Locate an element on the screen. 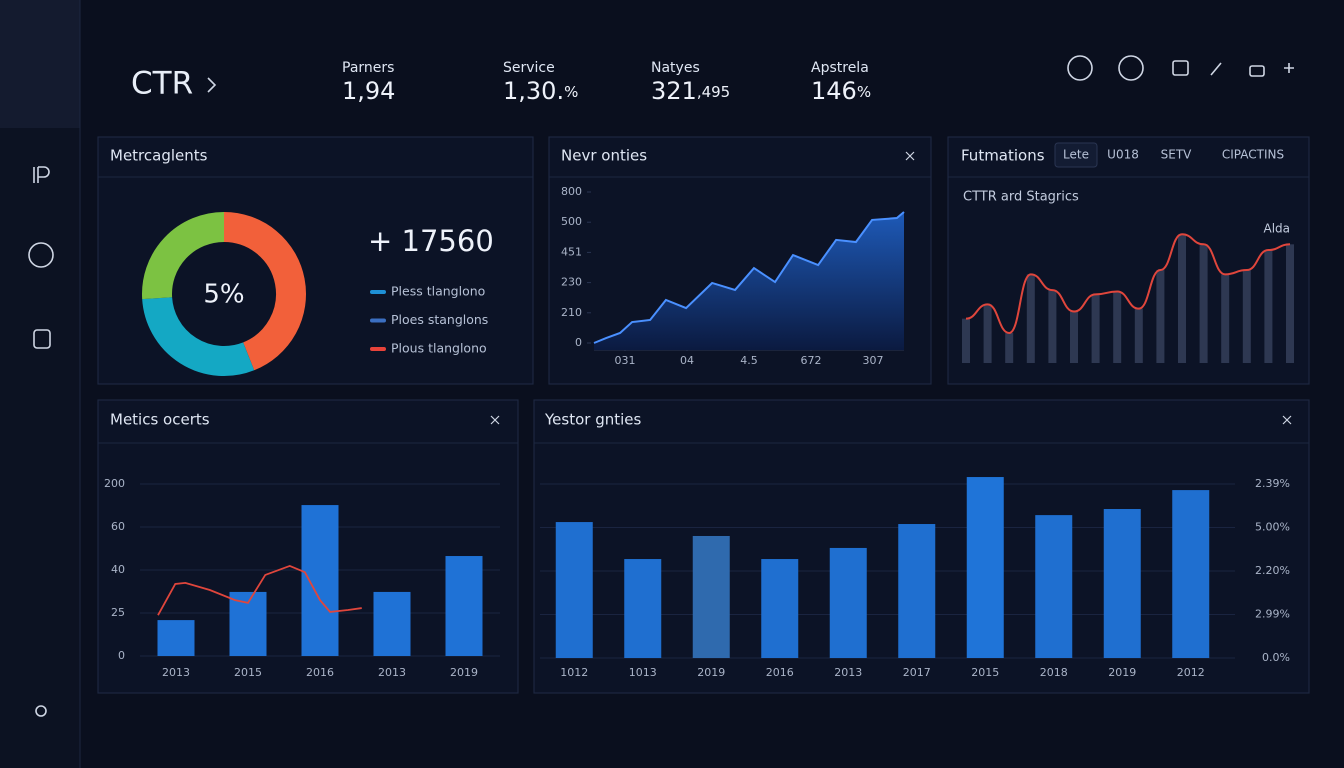 Image resolution: width=1344 pixels, height=768 pixels. x-tick-label: 1013 is located at coordinates (643, 672).